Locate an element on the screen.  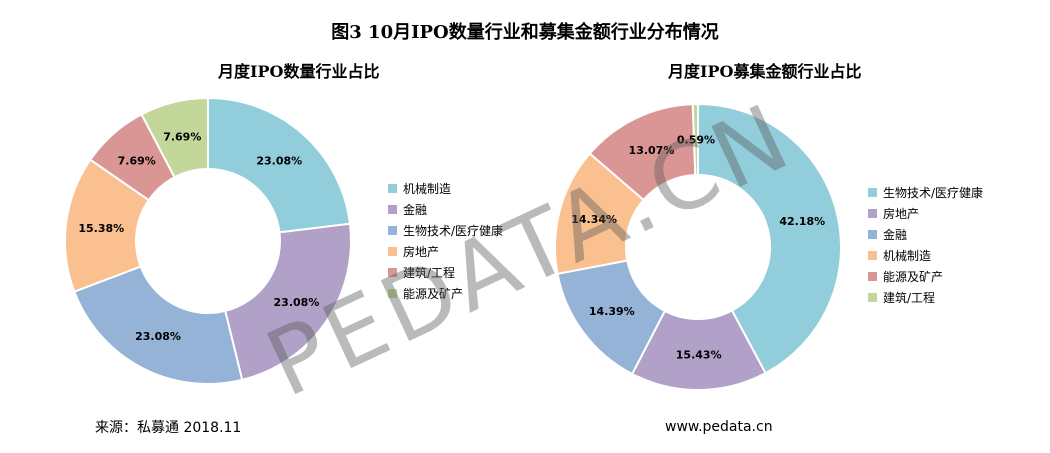
chart-2-data-label-6: 0.59% is located at coordinates (696, 140).